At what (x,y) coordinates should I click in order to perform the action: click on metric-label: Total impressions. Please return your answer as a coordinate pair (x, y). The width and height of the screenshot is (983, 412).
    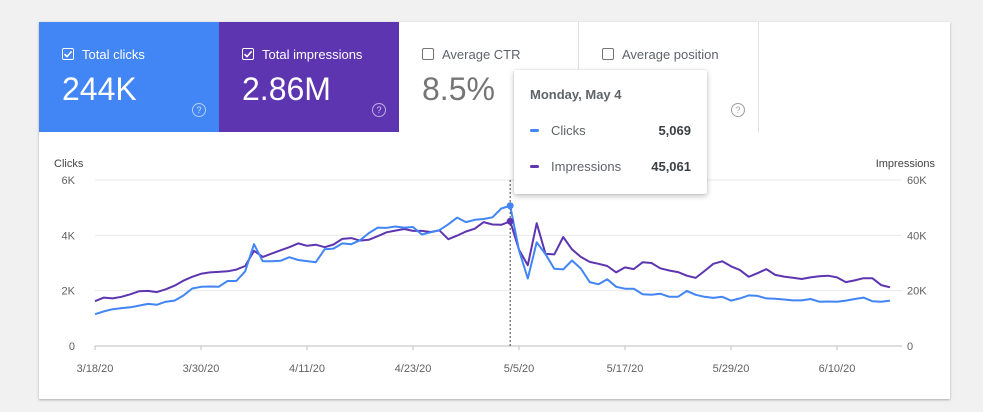
    Looking at the image, I should click on (312, 54).